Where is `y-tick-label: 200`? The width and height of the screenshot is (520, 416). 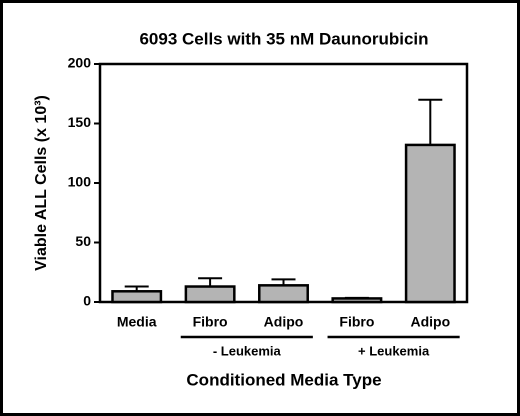
y-tick-label: 200 is located at coordinates (80, 63).